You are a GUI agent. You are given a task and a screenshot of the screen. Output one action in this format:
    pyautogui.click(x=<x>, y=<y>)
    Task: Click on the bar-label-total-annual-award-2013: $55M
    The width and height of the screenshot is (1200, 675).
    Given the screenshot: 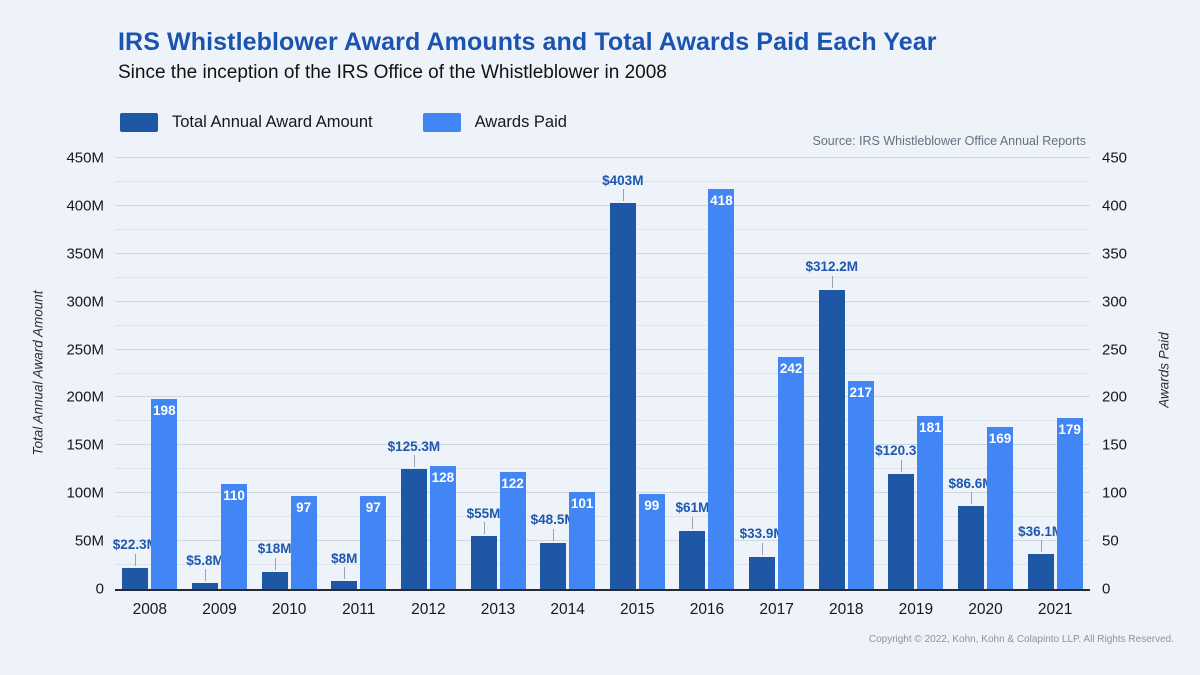 What is the action you would take?
    pyautogui.click(x=483, y=513)
    